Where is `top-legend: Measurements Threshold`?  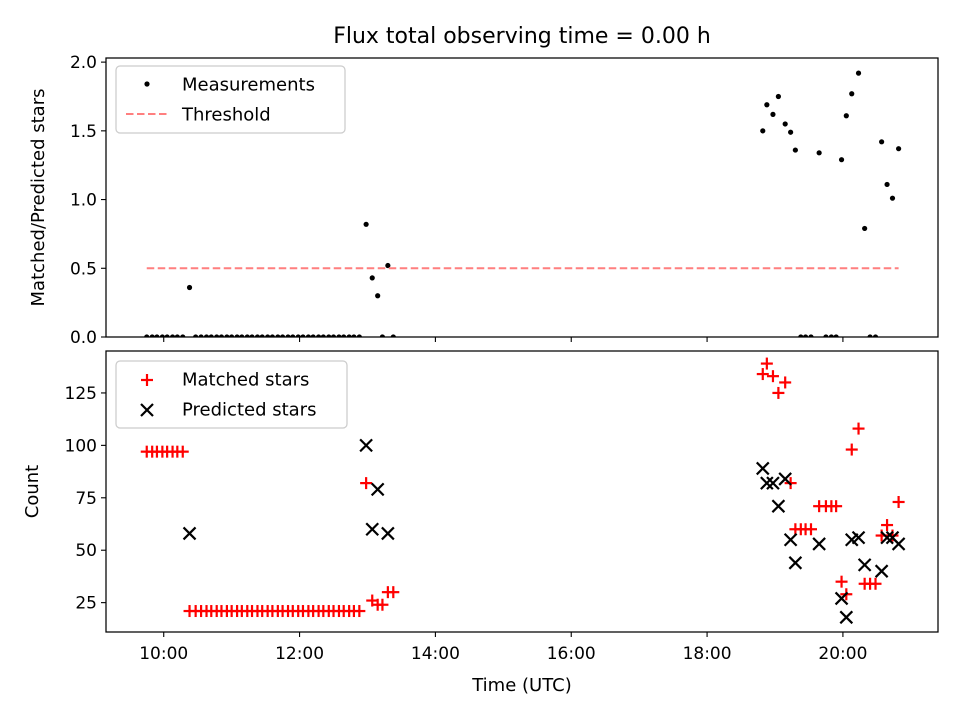
top-legend: Measurements Threshold is located at coordinates (230, 99).